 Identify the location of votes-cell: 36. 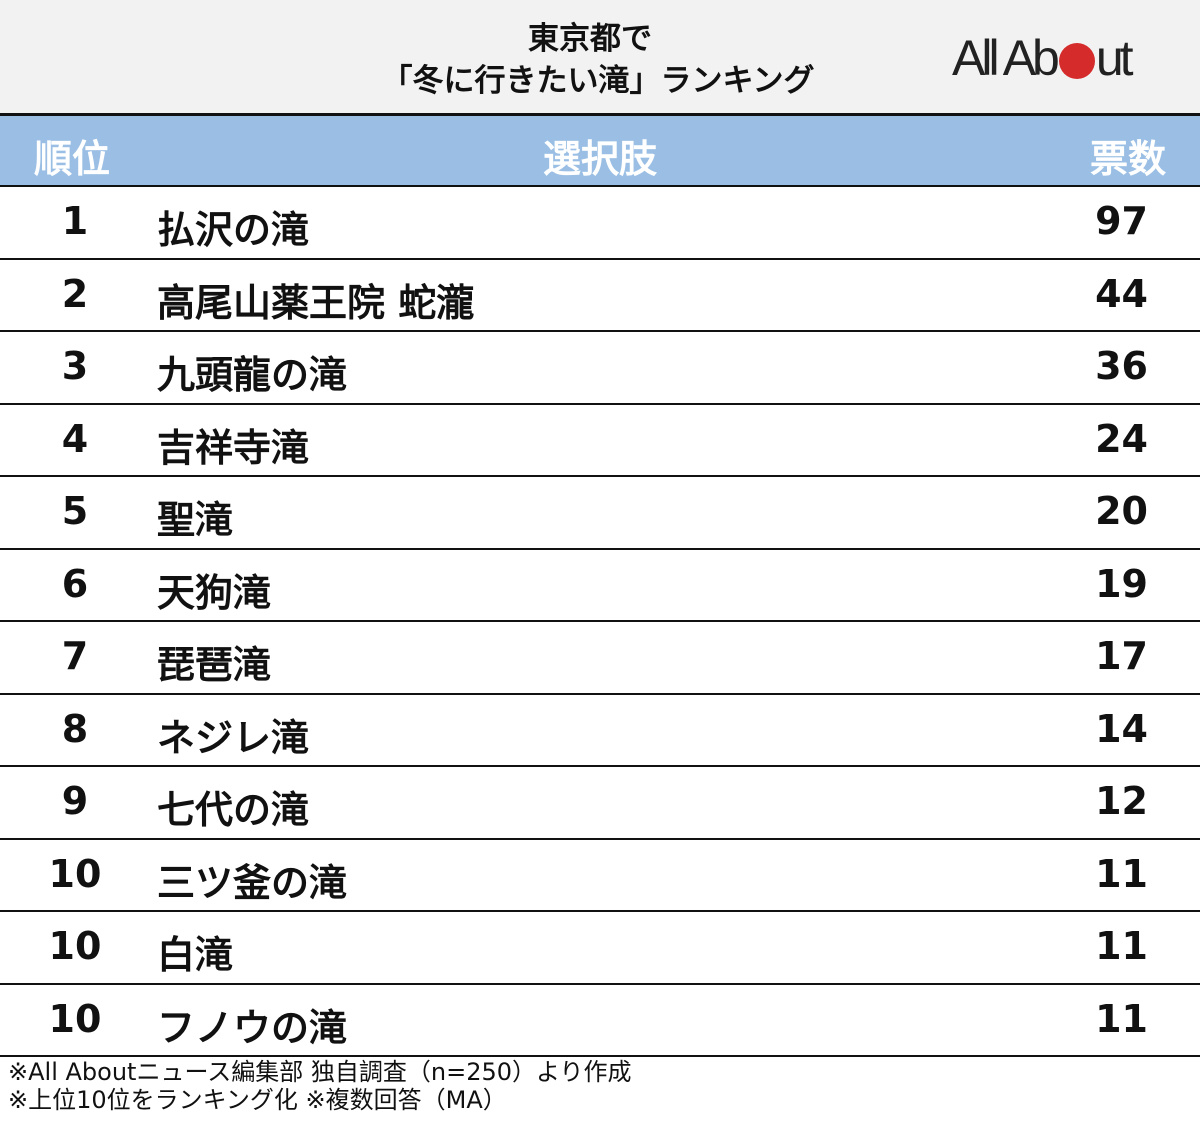
(1121, 366).